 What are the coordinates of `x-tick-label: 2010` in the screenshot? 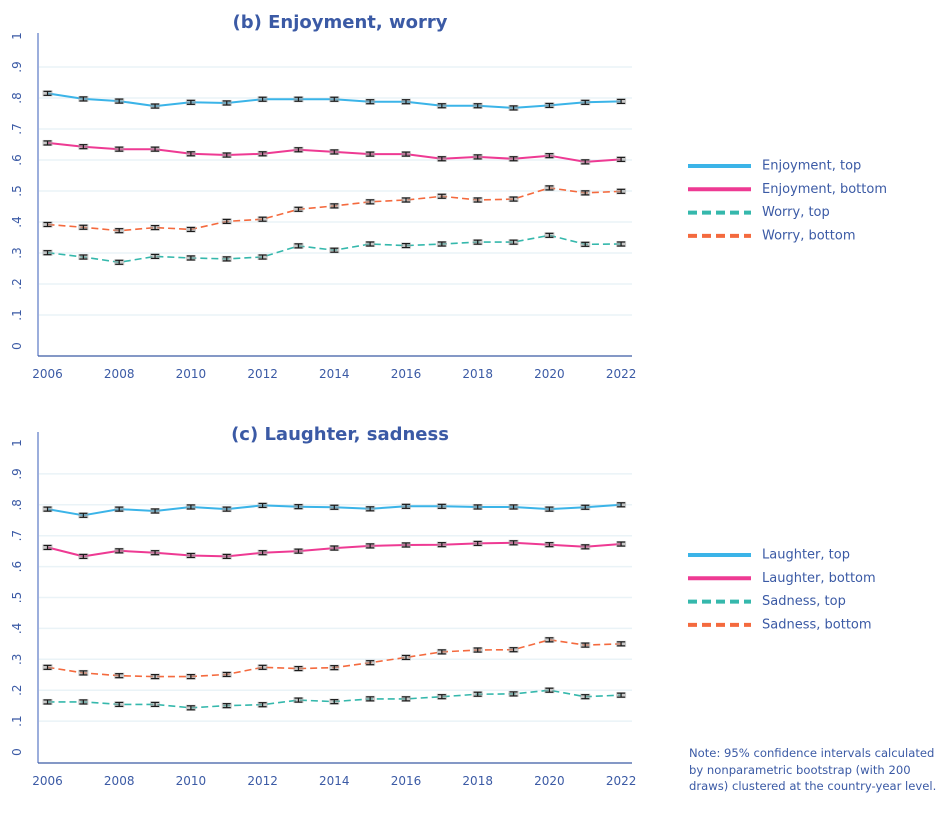 It's located at (191, 781).